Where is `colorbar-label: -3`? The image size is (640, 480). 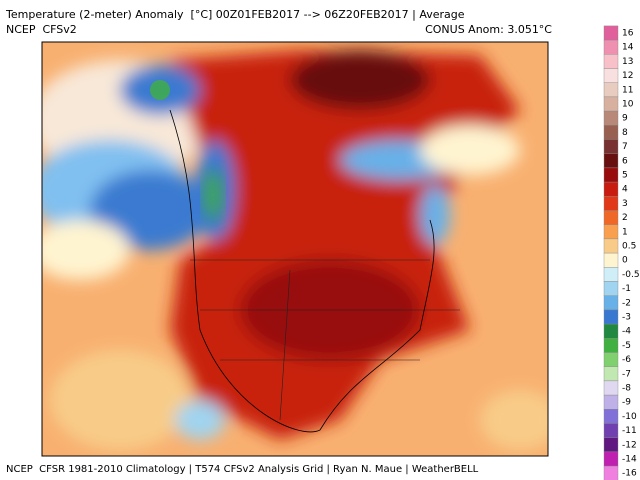
colorbar-label: -3 is located at coordinates (626, 318).